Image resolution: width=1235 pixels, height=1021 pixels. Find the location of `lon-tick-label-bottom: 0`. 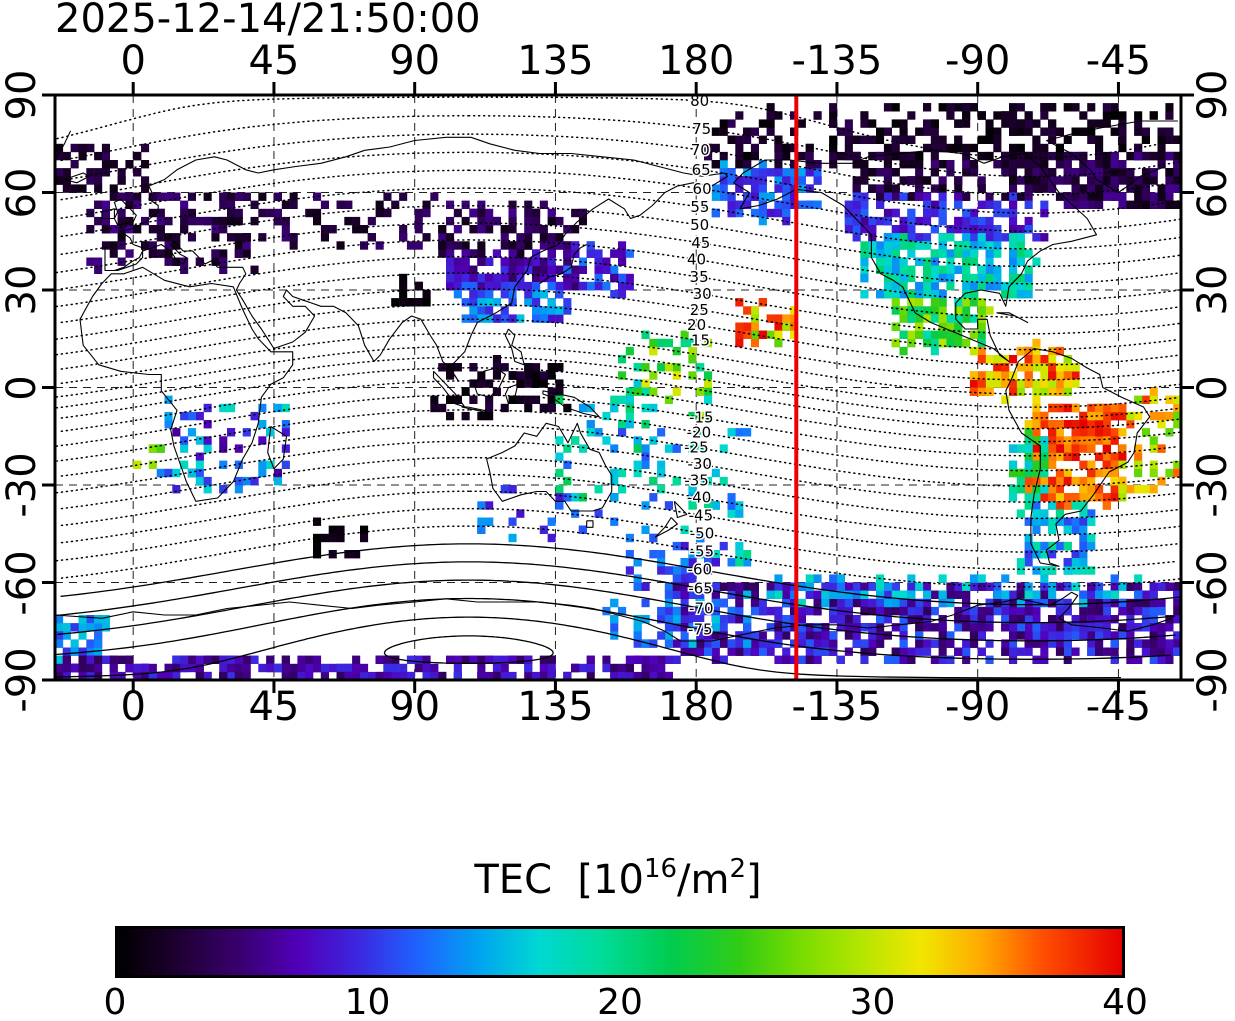

lon-tick-label-bottom: 0 is located at coordinates (133, 707).